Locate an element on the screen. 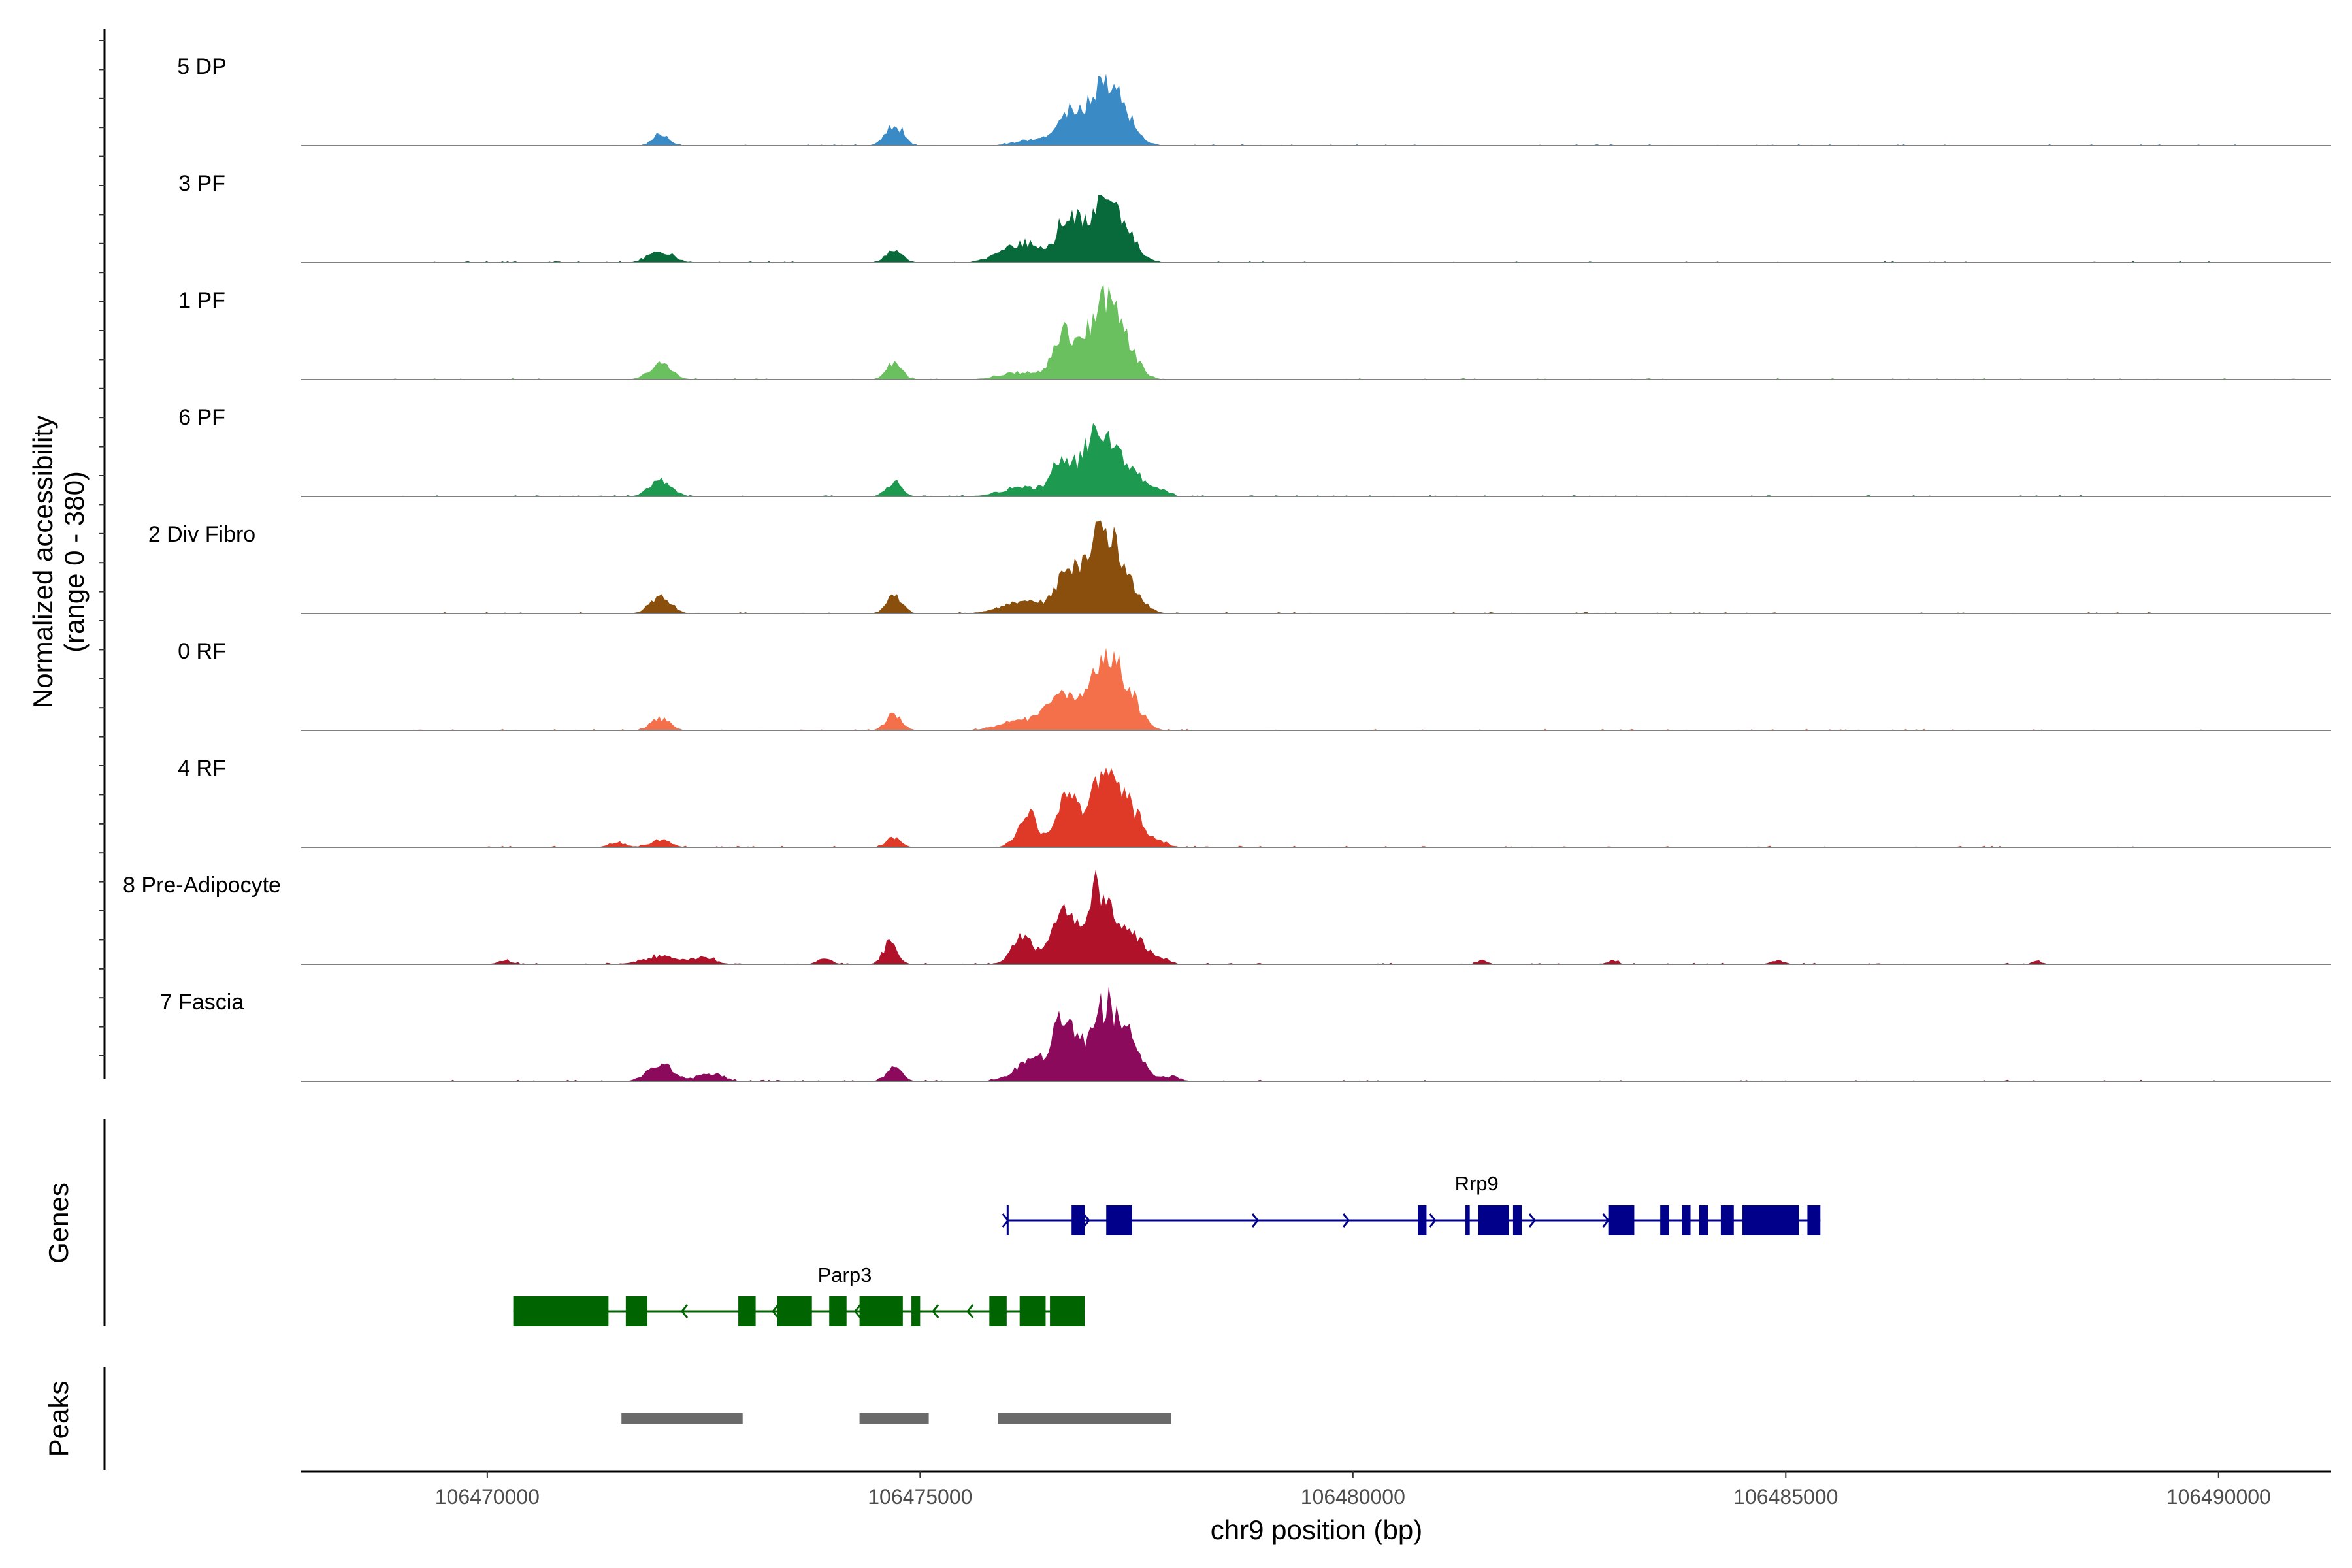 This screenshot has height=1568, width=2352. gene-rrp9: Rrp9 is located at coordinates (1411, 1203).